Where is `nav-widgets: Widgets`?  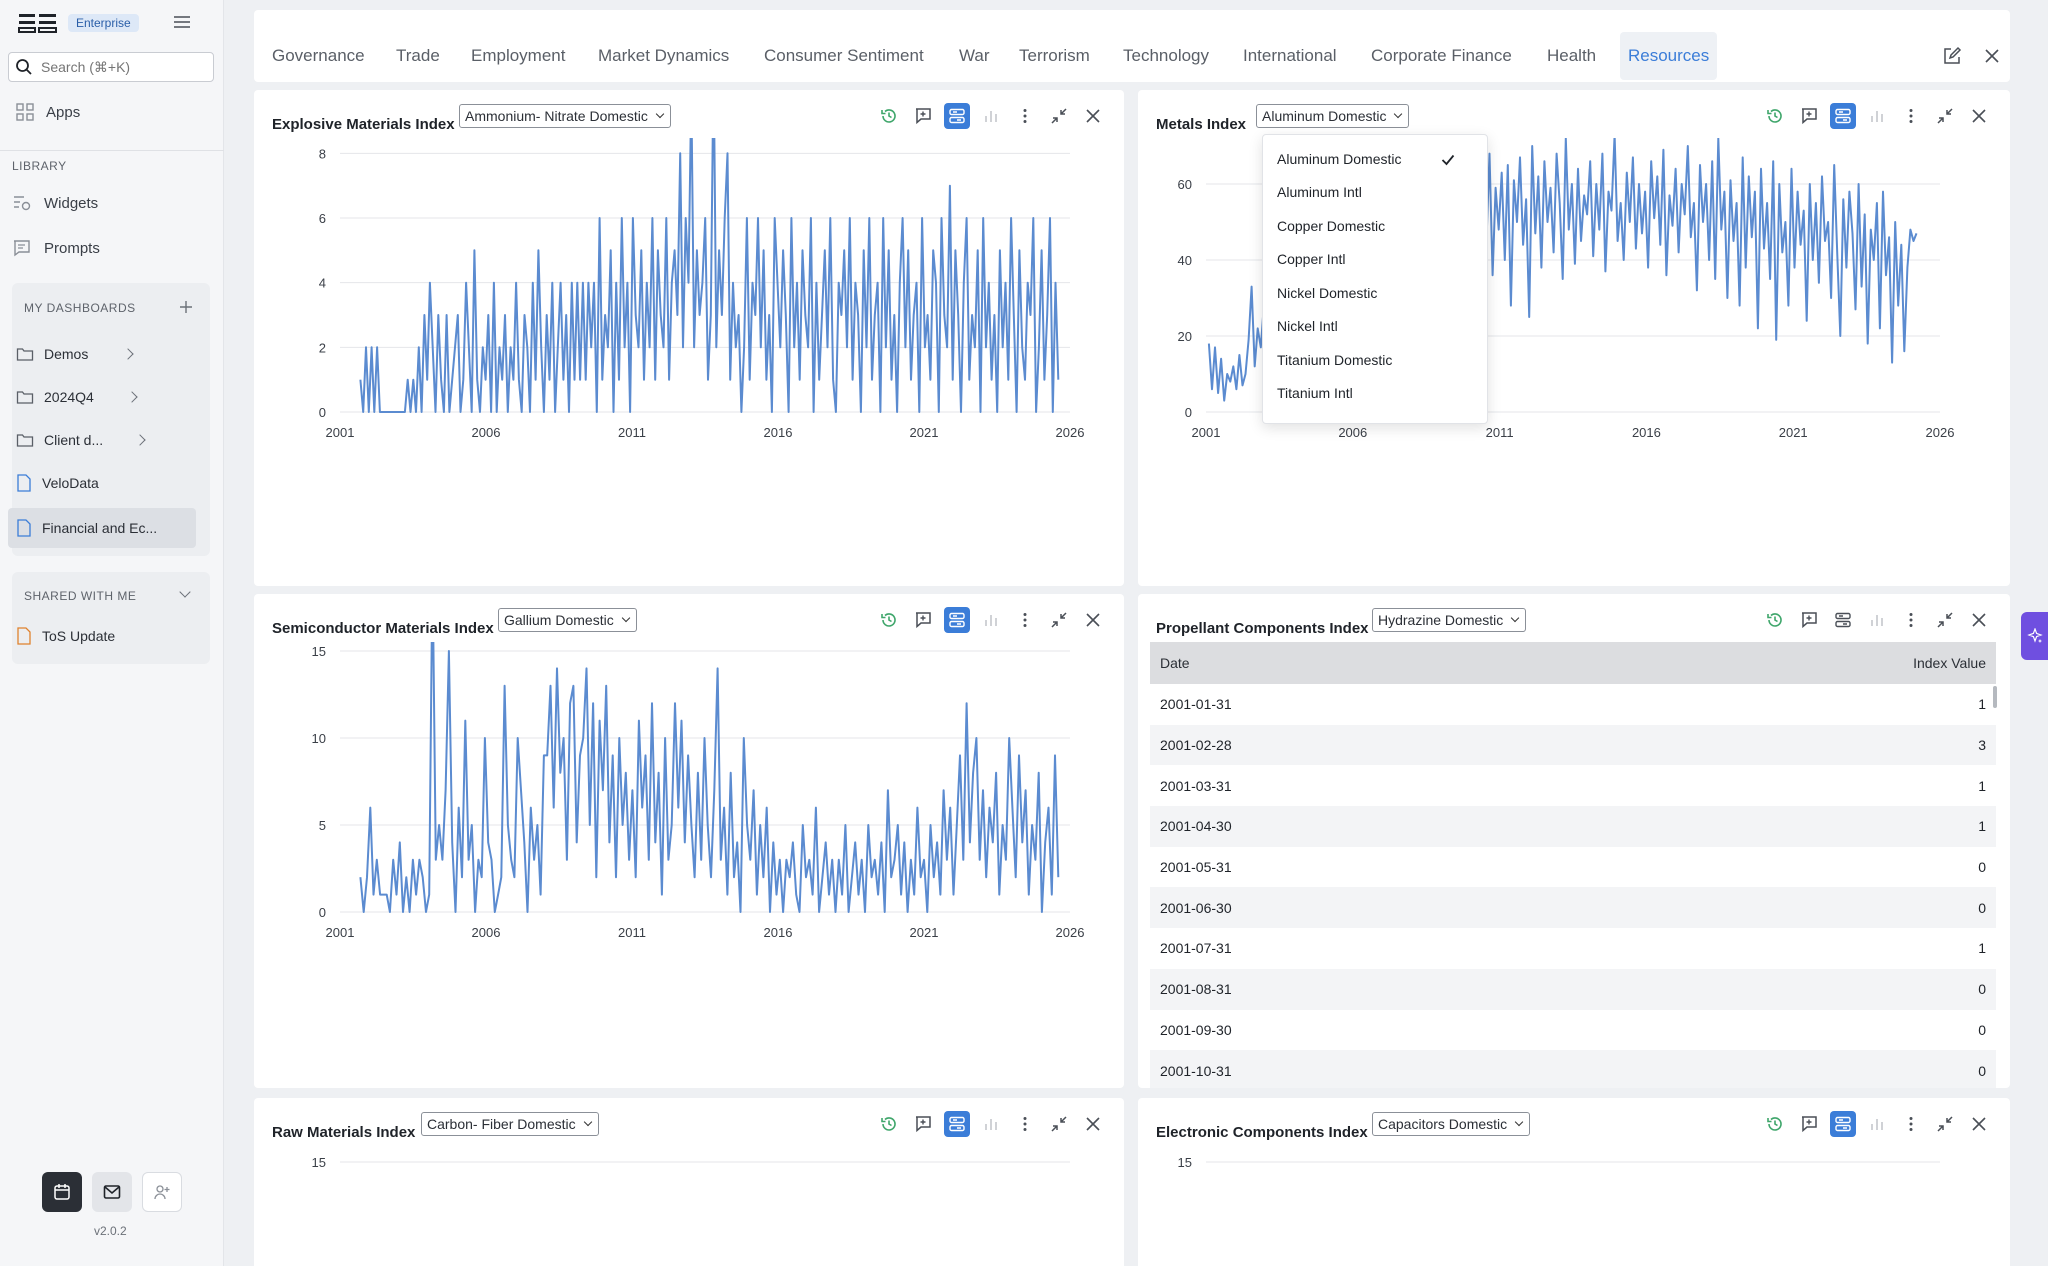
nav-widgets: Widgets is located at coordinates (55, 203).